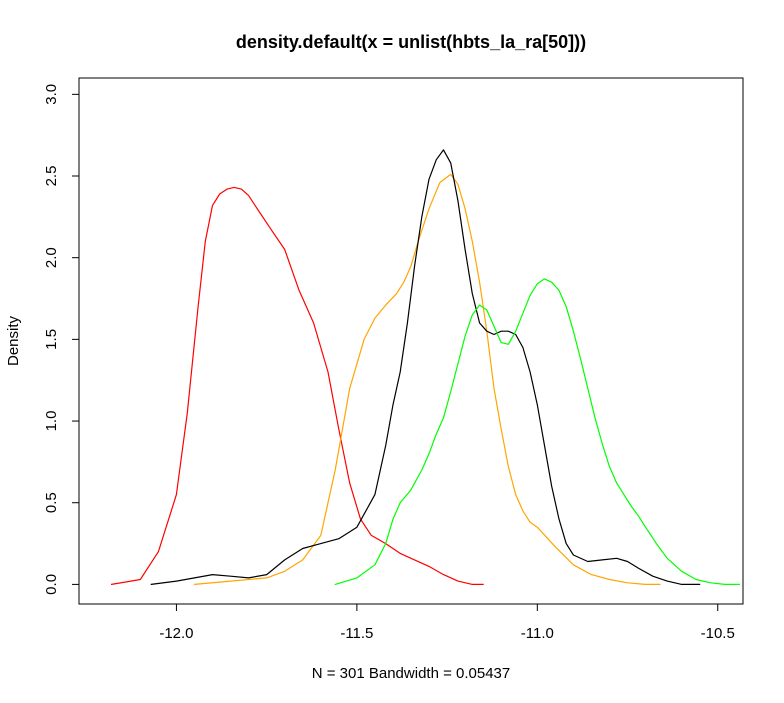 This screenshot has width=784, height=703. What do you see at coordinates (356, 633) in the screenshot?
I see `x-tick-label: -11.5` at bounding box center [356, 633].